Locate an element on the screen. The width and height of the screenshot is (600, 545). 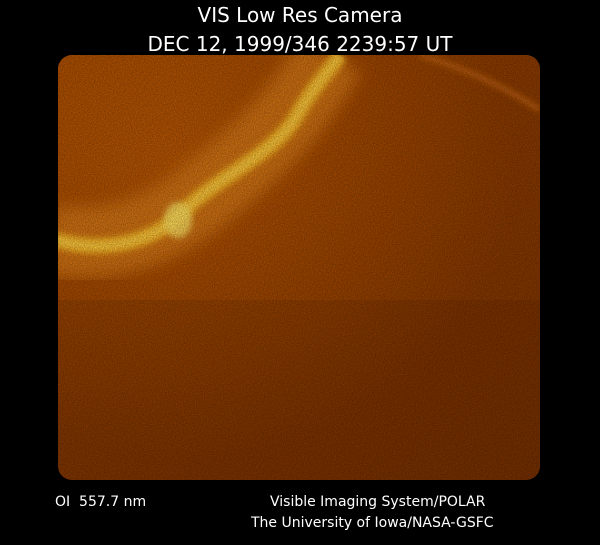
institution: The University of Iowa/NASA-GSFC is located at coordinates (372, 523).